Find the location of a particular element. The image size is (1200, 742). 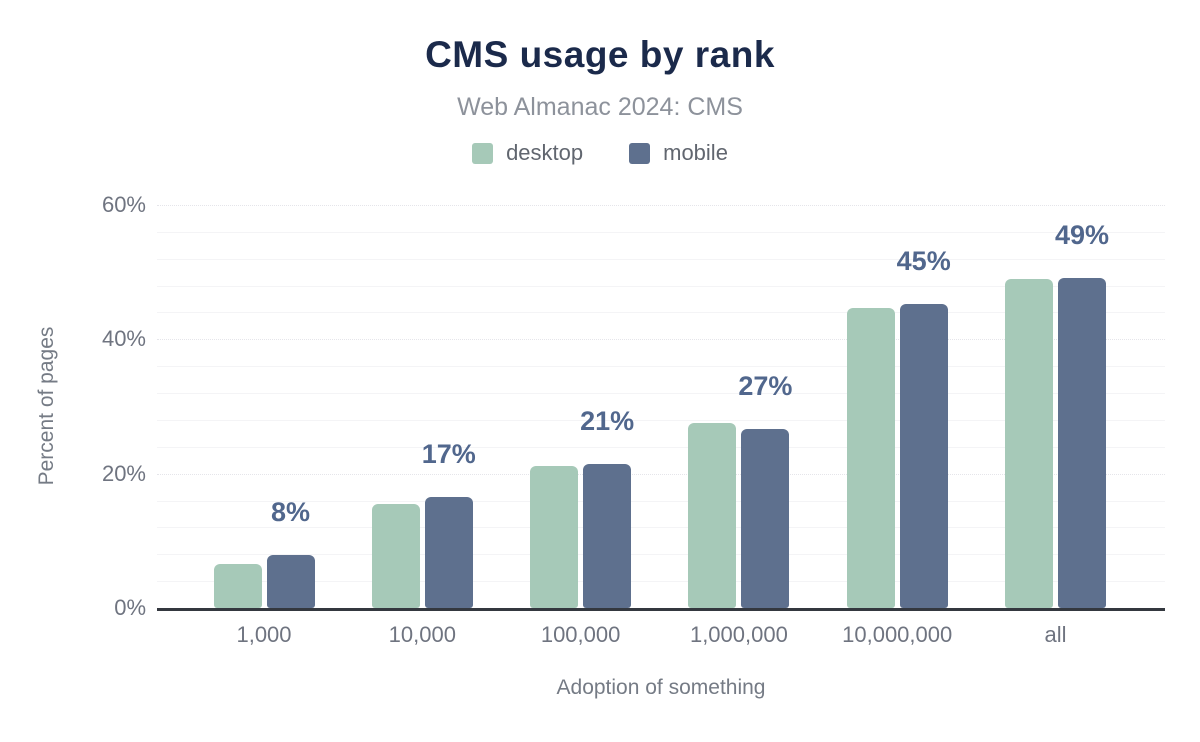

legend-label-desktop: desktop is located at coordinates (545, 152).